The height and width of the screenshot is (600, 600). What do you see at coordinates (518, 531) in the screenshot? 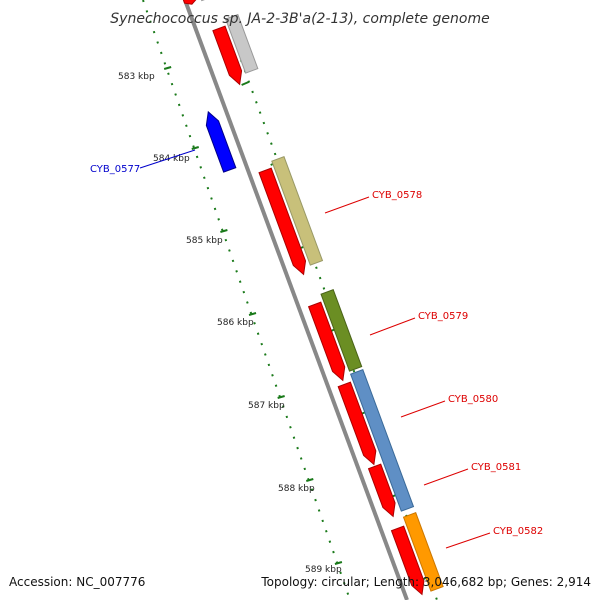
I see `gene-label-cyb_0582: CYB_0582` at bounding box center [518, 531].